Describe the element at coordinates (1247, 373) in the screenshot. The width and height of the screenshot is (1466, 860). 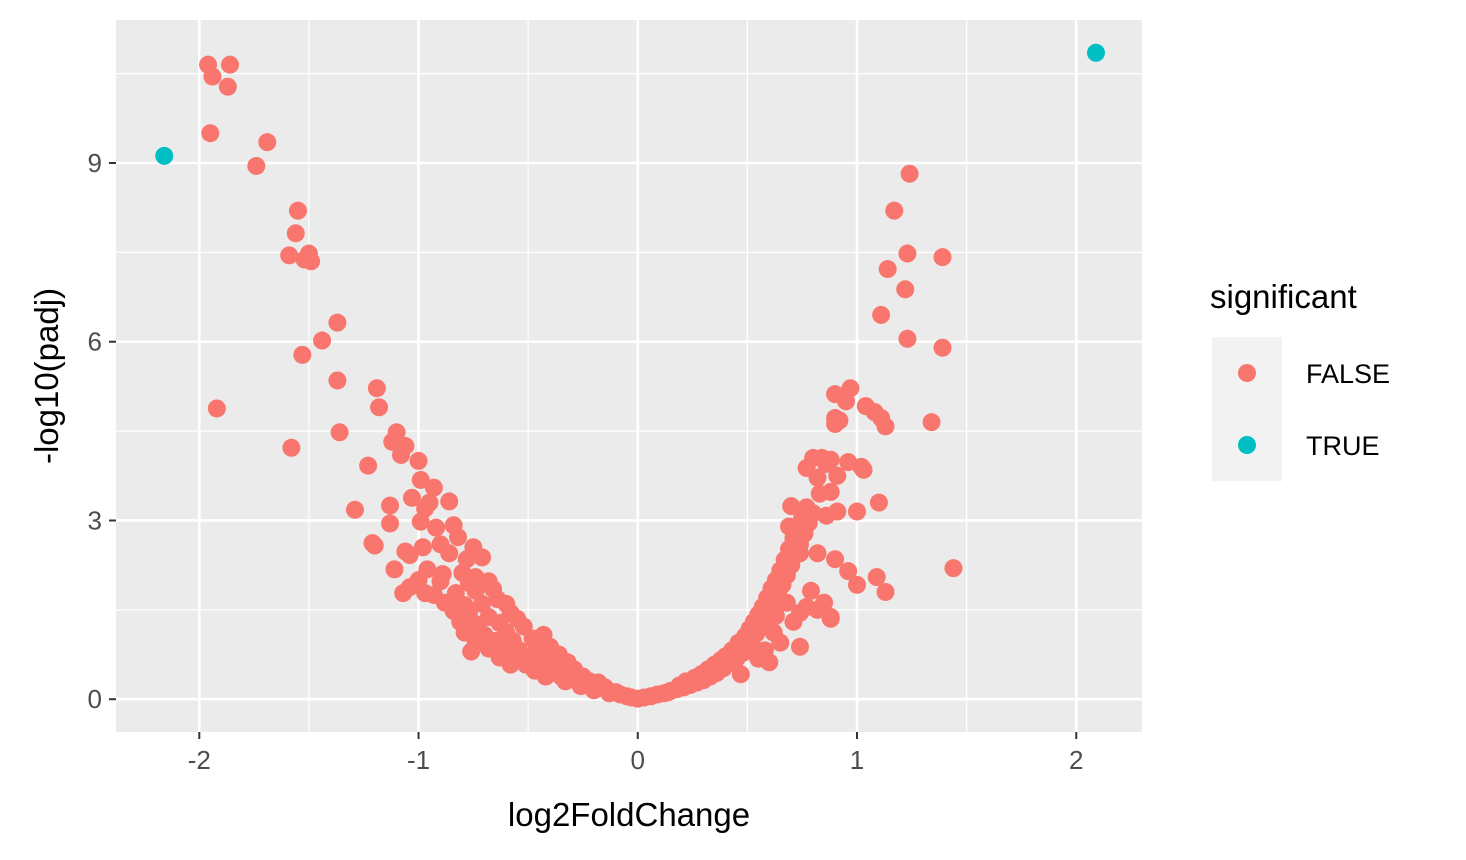
I see `legend-swatch-false` at that location.